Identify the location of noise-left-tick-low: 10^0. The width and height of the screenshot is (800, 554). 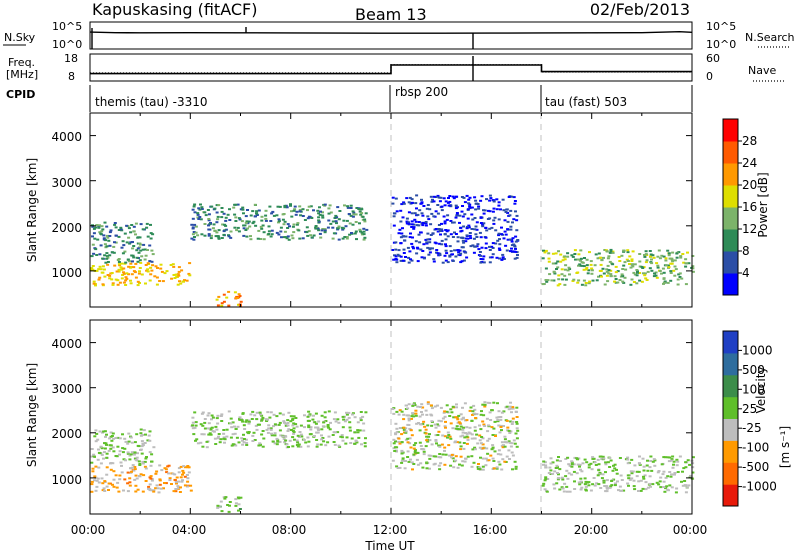
(67, 44).